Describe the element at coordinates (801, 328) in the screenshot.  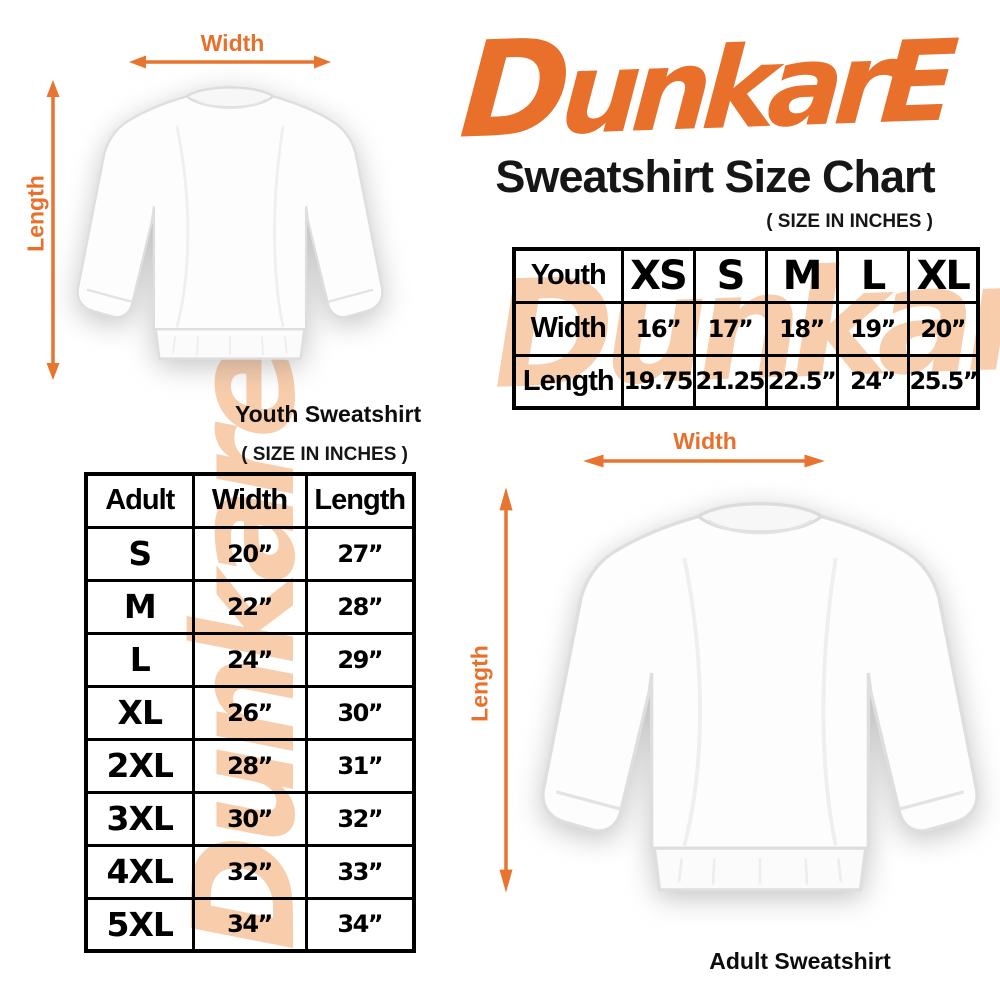
I see `value-cell: 18”` at that location.